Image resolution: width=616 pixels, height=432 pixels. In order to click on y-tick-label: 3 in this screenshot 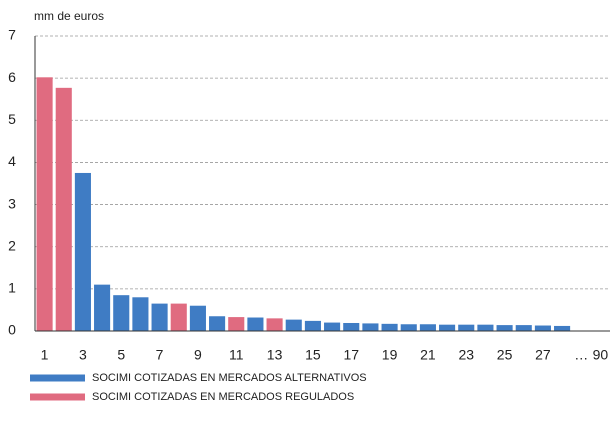, I will do `click(12, 203)`.